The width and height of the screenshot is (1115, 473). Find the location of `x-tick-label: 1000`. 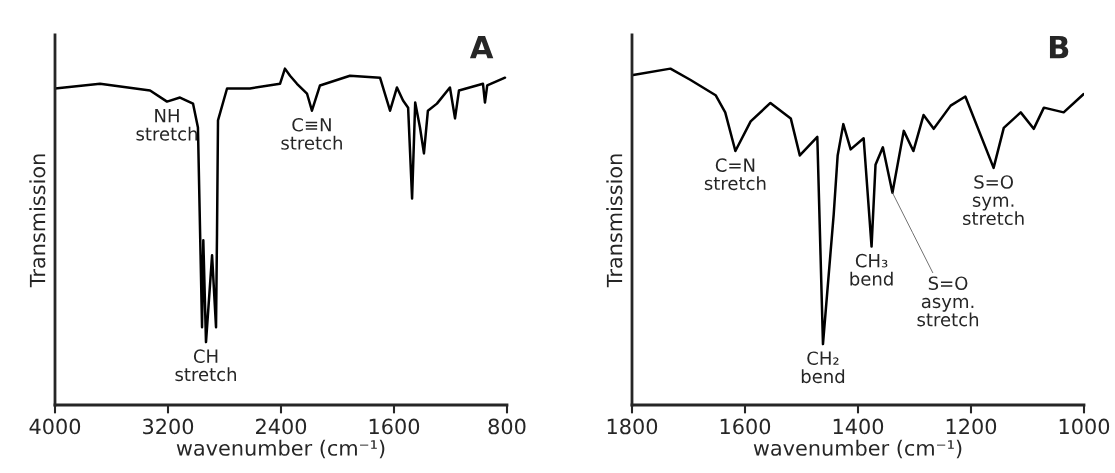

x-tick-label: 1000 is located at coordinates (1084, 426).